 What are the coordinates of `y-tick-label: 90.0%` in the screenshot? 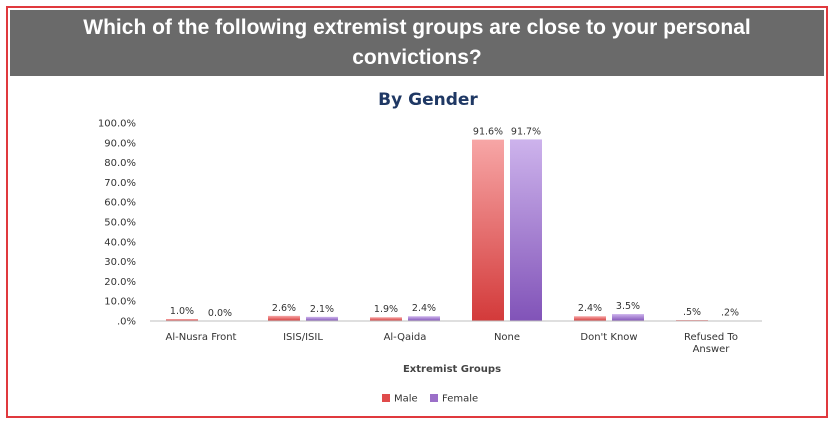 It's located at (120, 143).